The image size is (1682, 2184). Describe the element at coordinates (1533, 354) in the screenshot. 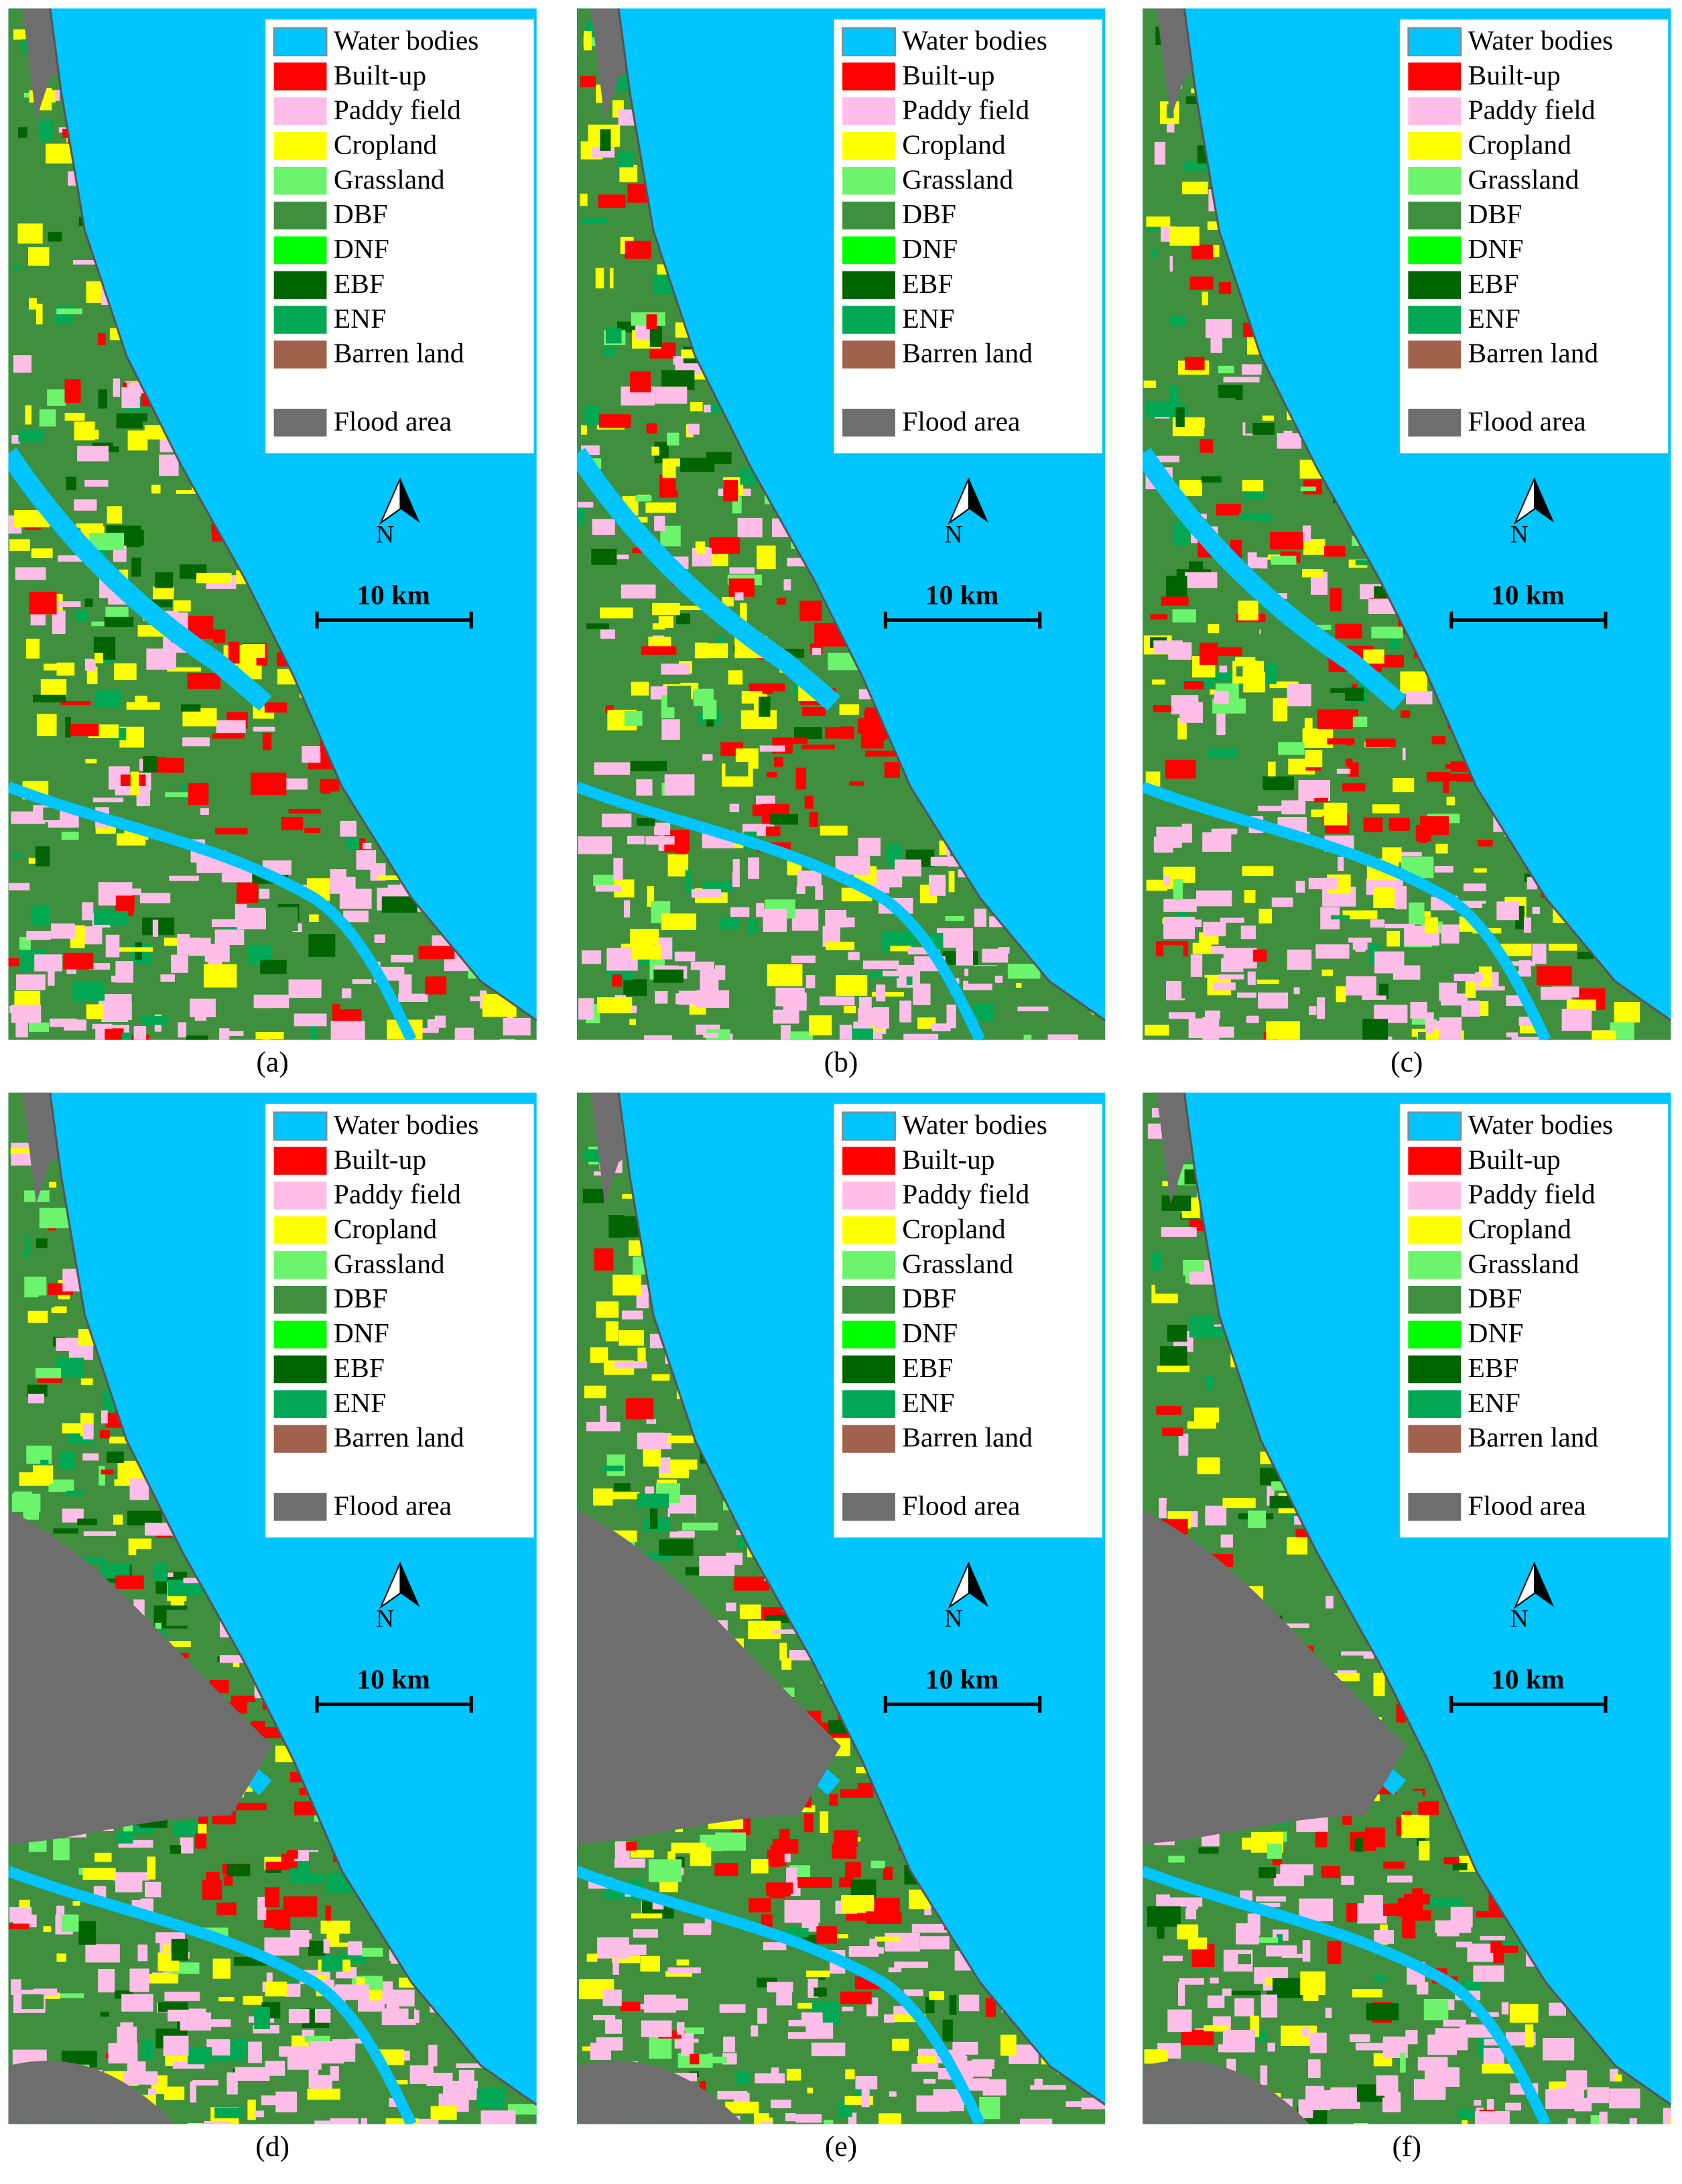

I see `legend-label: Barren land` at that location.